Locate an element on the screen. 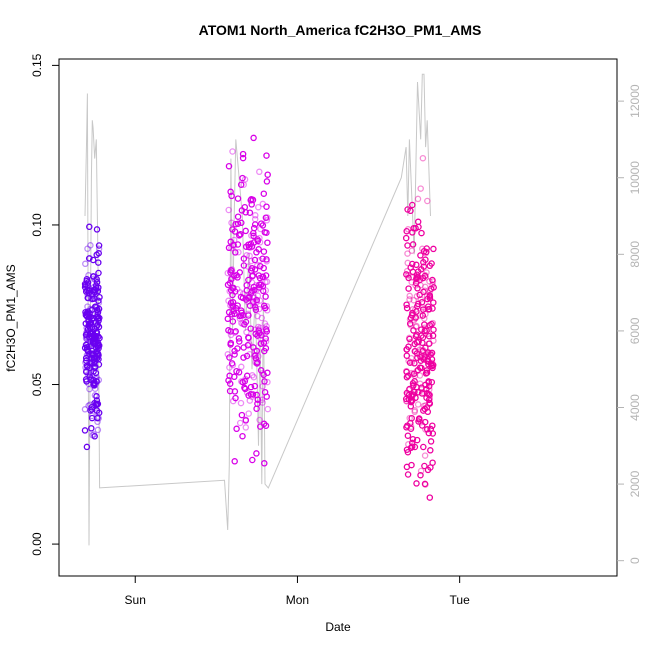  x-tick-label-1: Mon is located at coordinates (297, 600).